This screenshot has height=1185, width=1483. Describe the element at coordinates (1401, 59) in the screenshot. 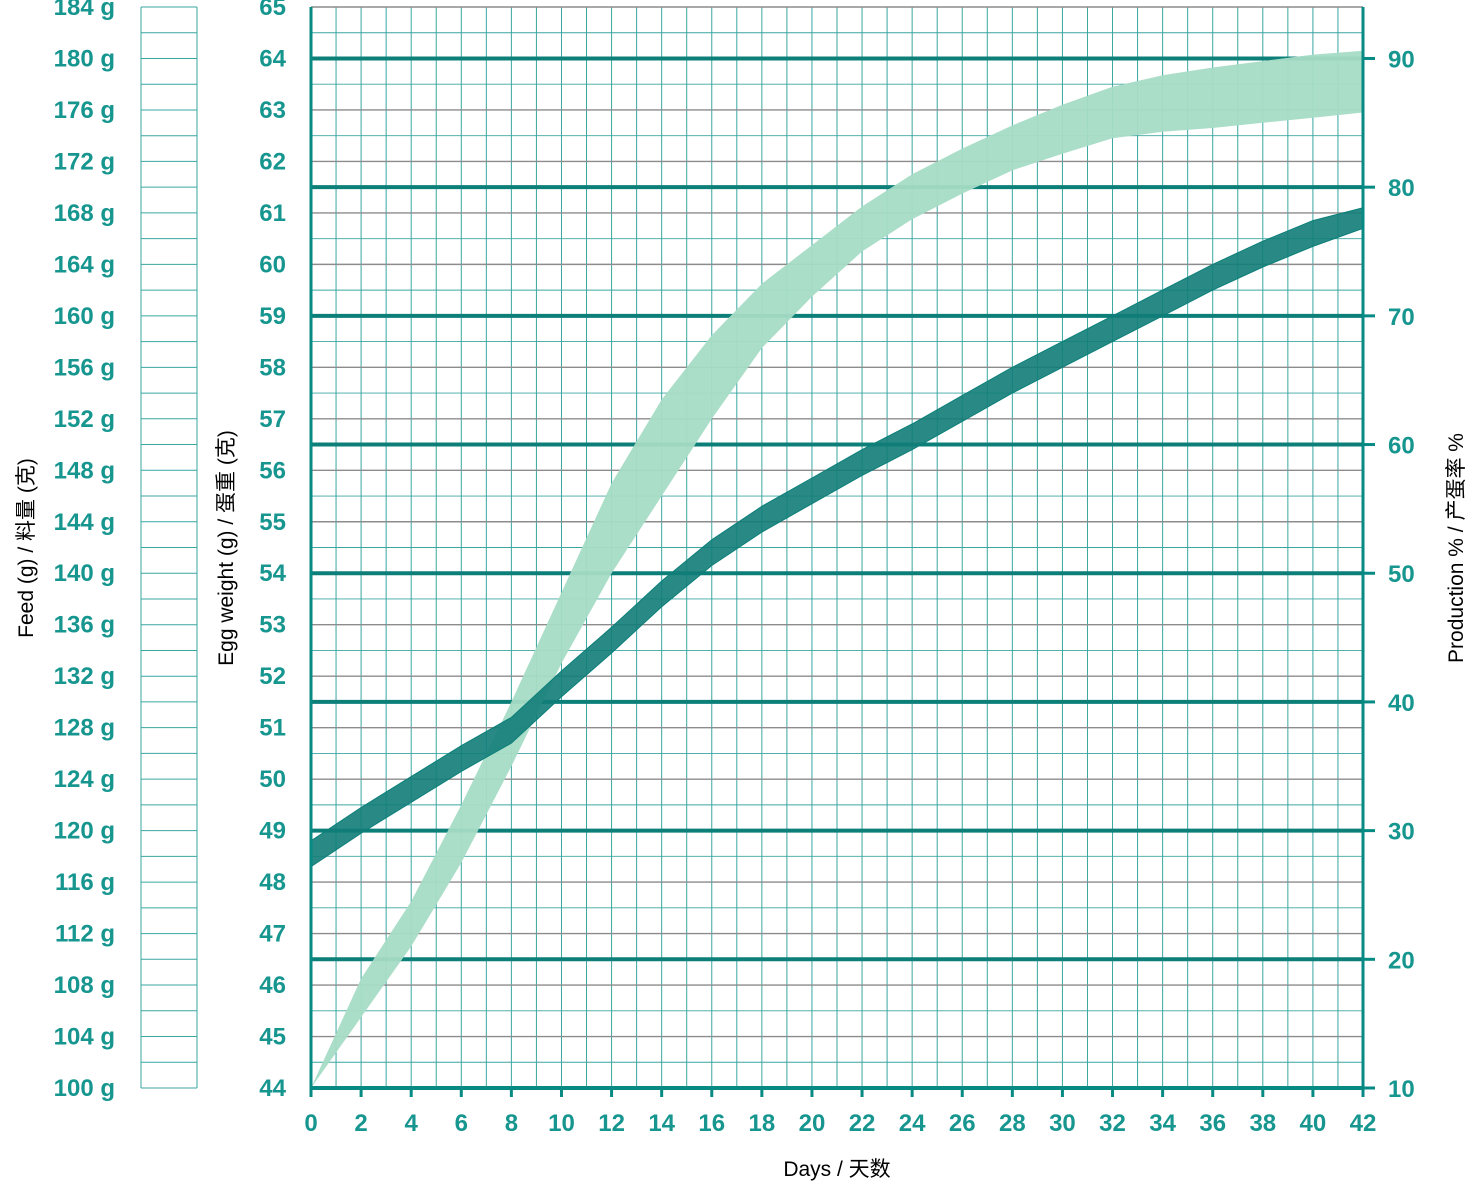

I see `production-tick-label: 90` at that location.